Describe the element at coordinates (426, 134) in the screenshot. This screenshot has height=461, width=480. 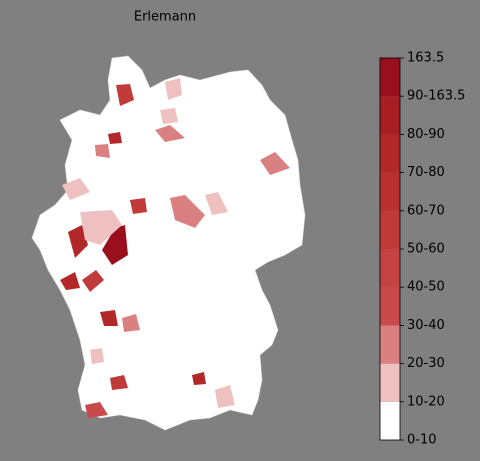
I see `colorbar-label: 80-90` at that location.